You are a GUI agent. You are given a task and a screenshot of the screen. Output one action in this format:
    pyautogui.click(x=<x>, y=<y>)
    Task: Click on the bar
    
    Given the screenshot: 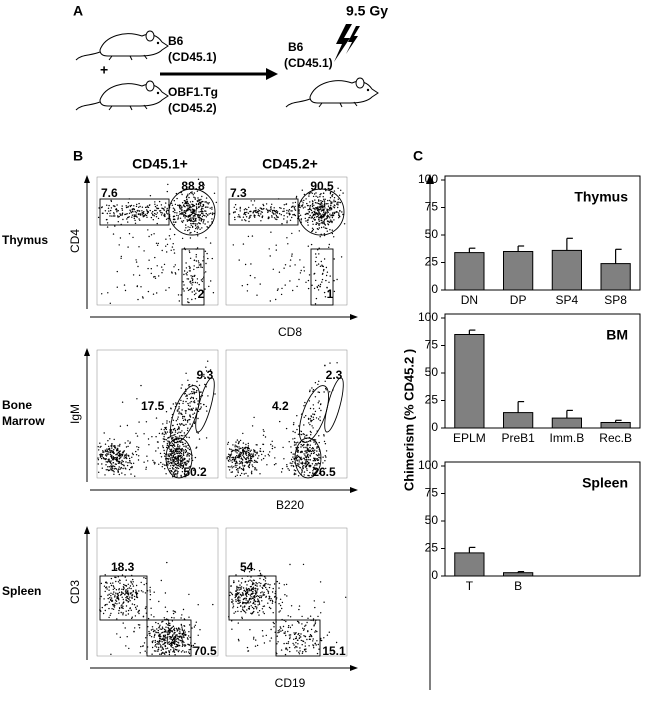 What is the action you would take?
    pyautogui.click(x=469, y=564)
    